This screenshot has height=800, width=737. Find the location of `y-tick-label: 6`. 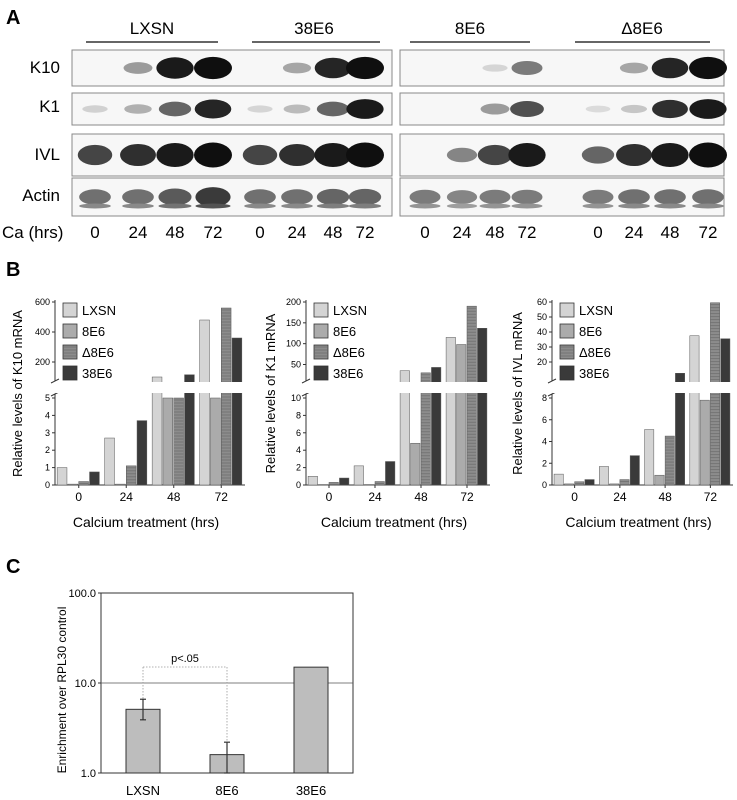

y-tick-label: 6 is located at coordinates (298, 433).